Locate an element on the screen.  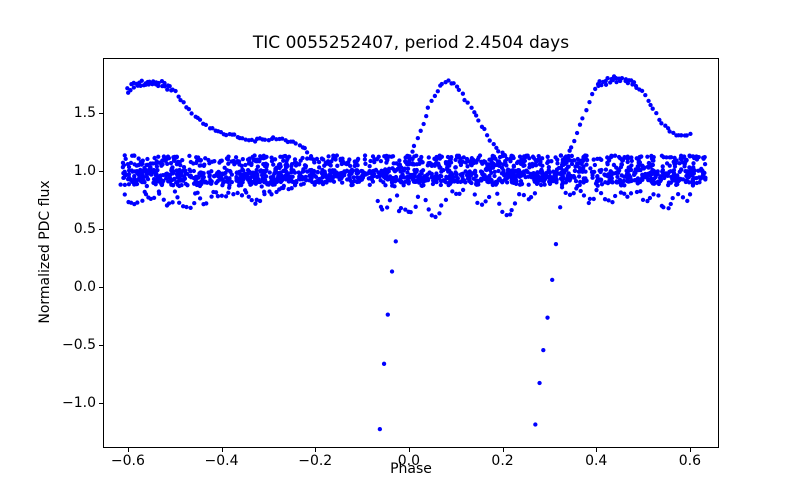
x-tick-label: 0.0 is located at coordinates (409, 461).